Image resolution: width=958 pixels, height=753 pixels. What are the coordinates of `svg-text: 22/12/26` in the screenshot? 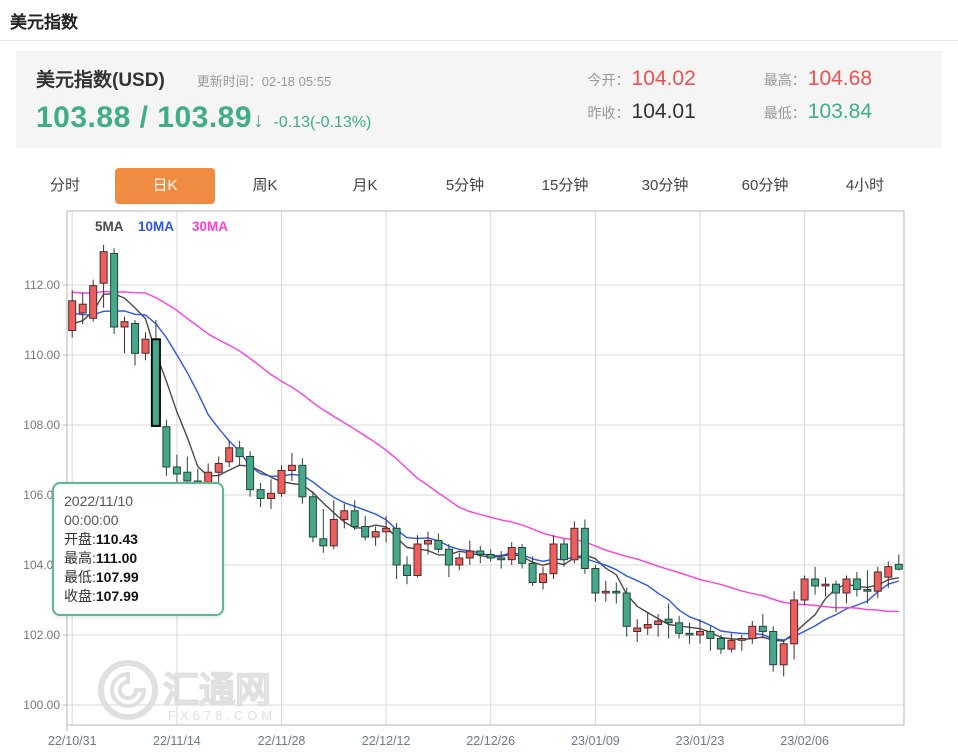 It's located at (490, 741).